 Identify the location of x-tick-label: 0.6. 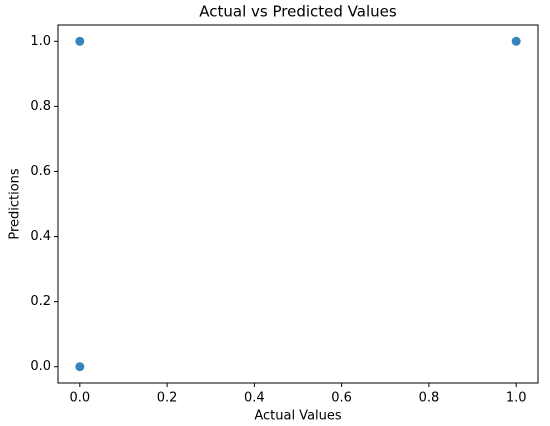
(341, 398).